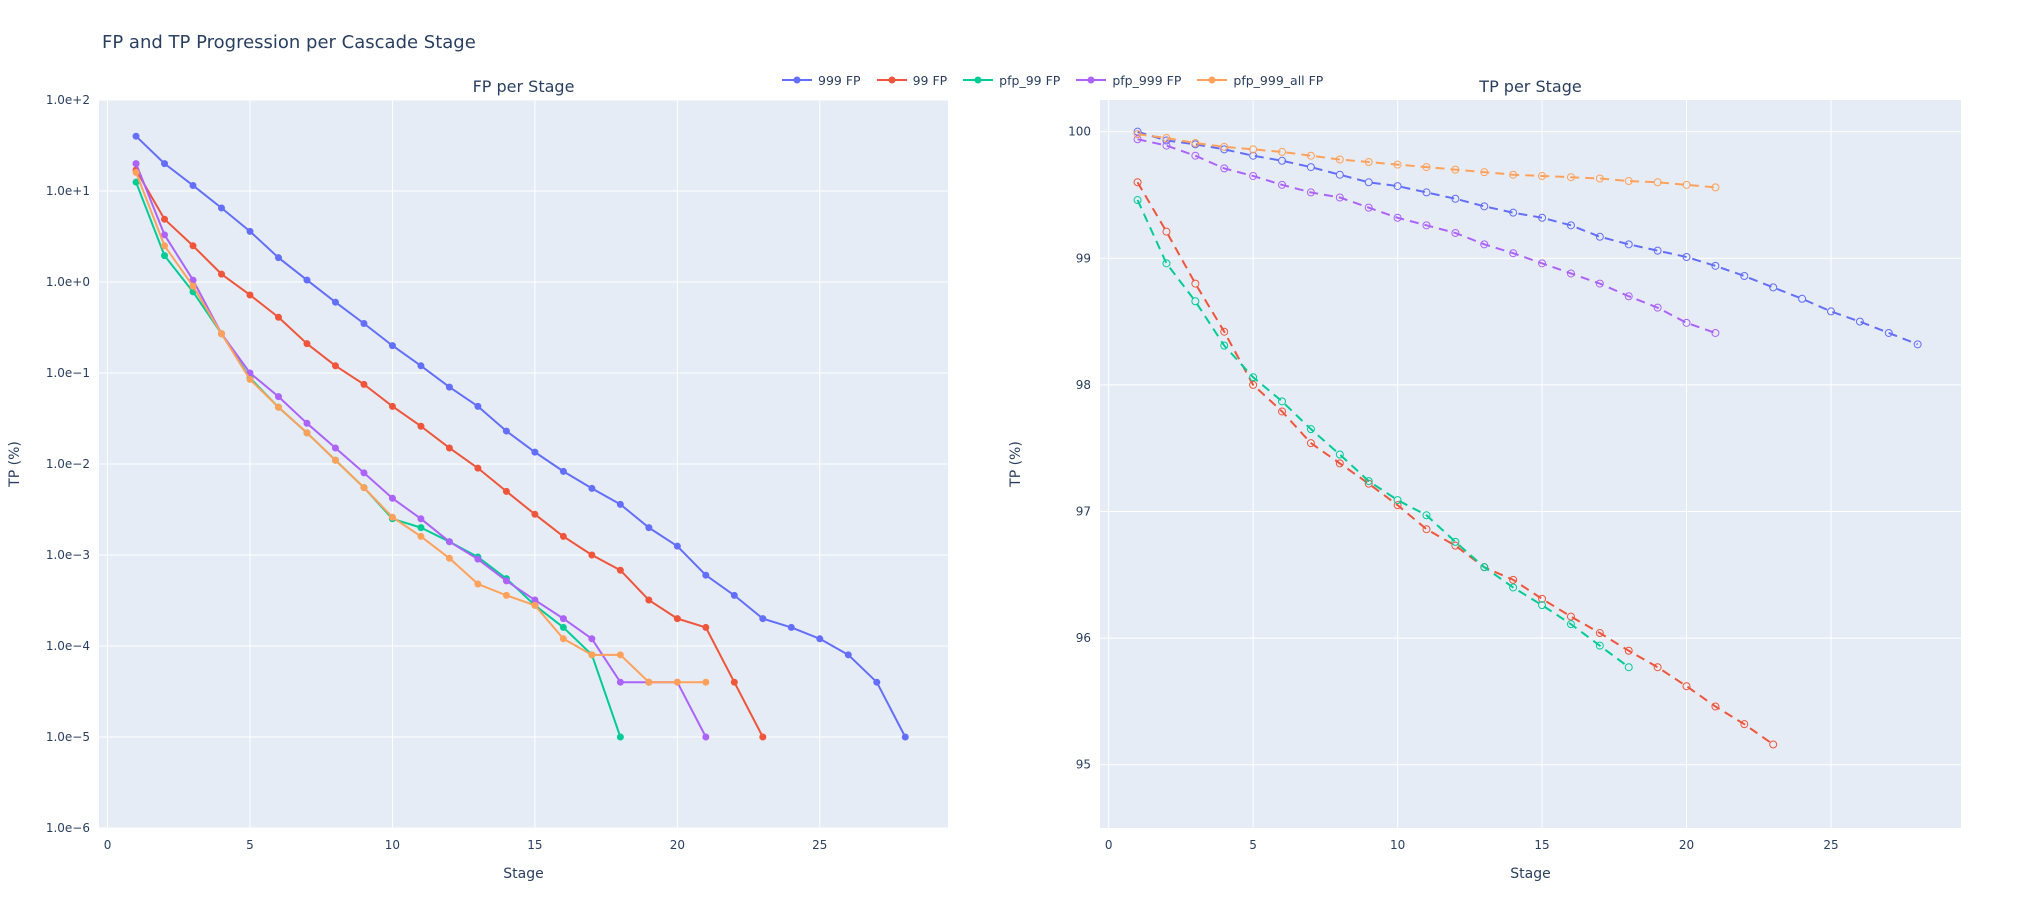 The height and width of the screenshot is (900, 2027). I want to click on x-axis-label: Stage, so click(523, 874).